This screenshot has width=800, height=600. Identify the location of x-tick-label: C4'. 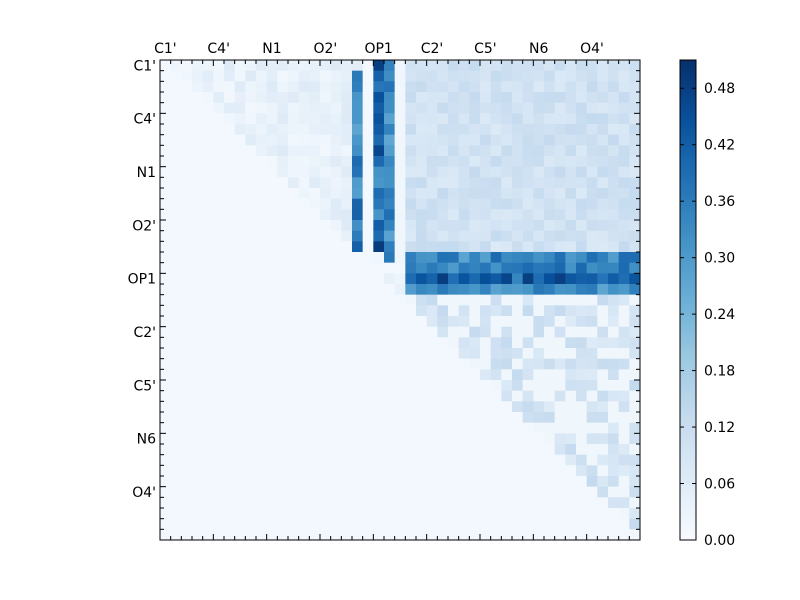
(218, 49).